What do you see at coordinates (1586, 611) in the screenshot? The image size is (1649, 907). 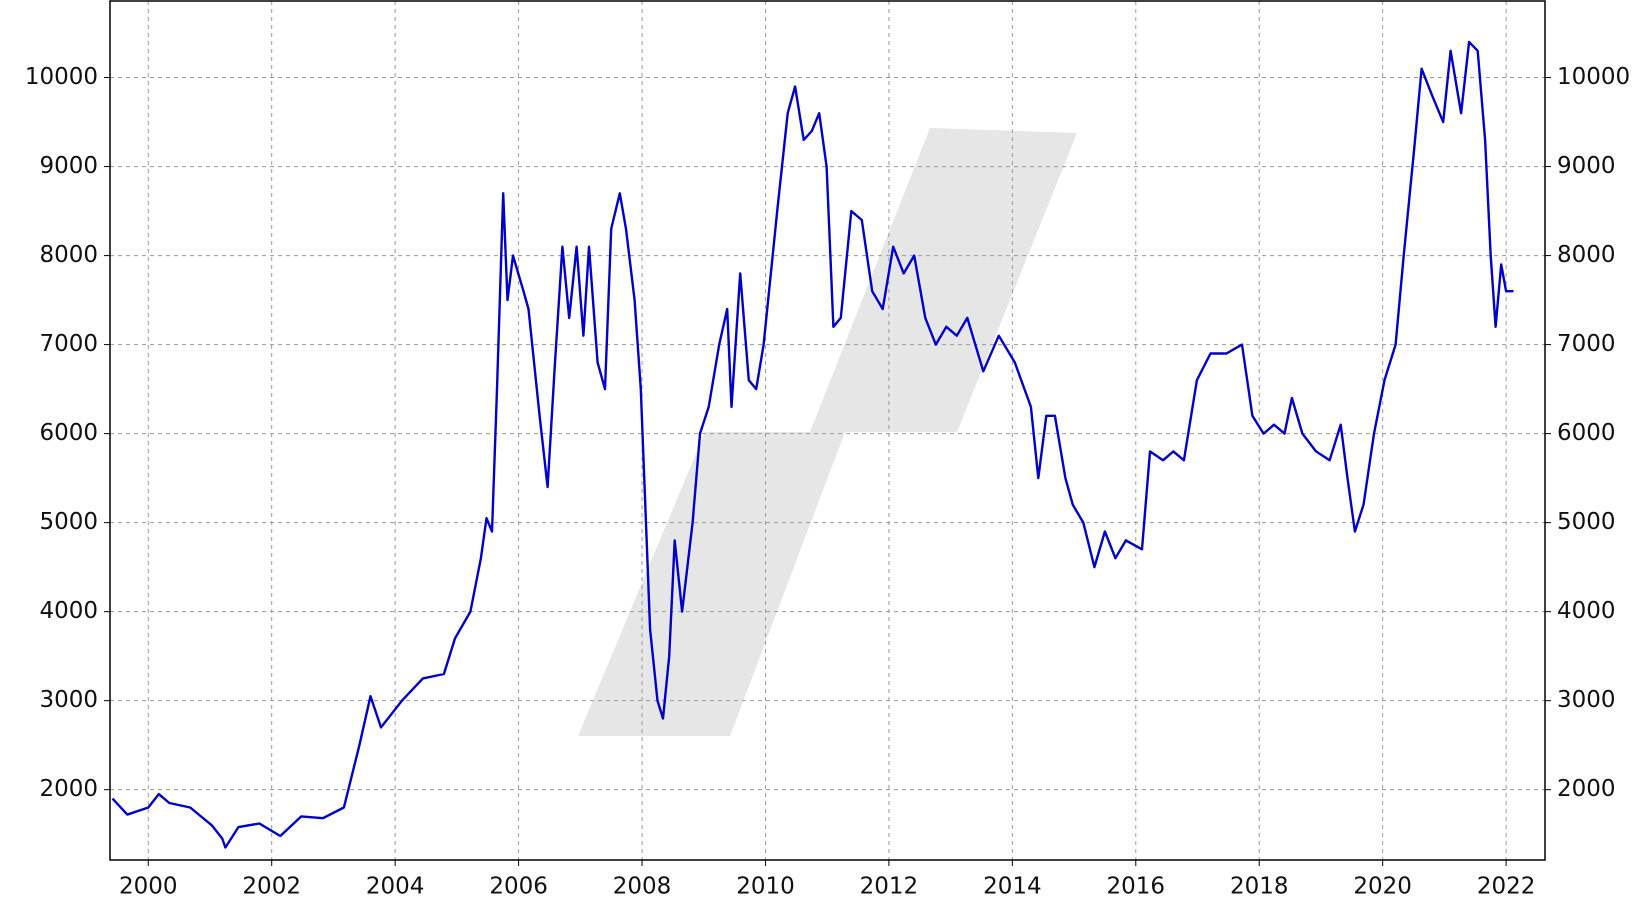 I see `y2-tick-label: 4000` at bounding box center [1586, 611].